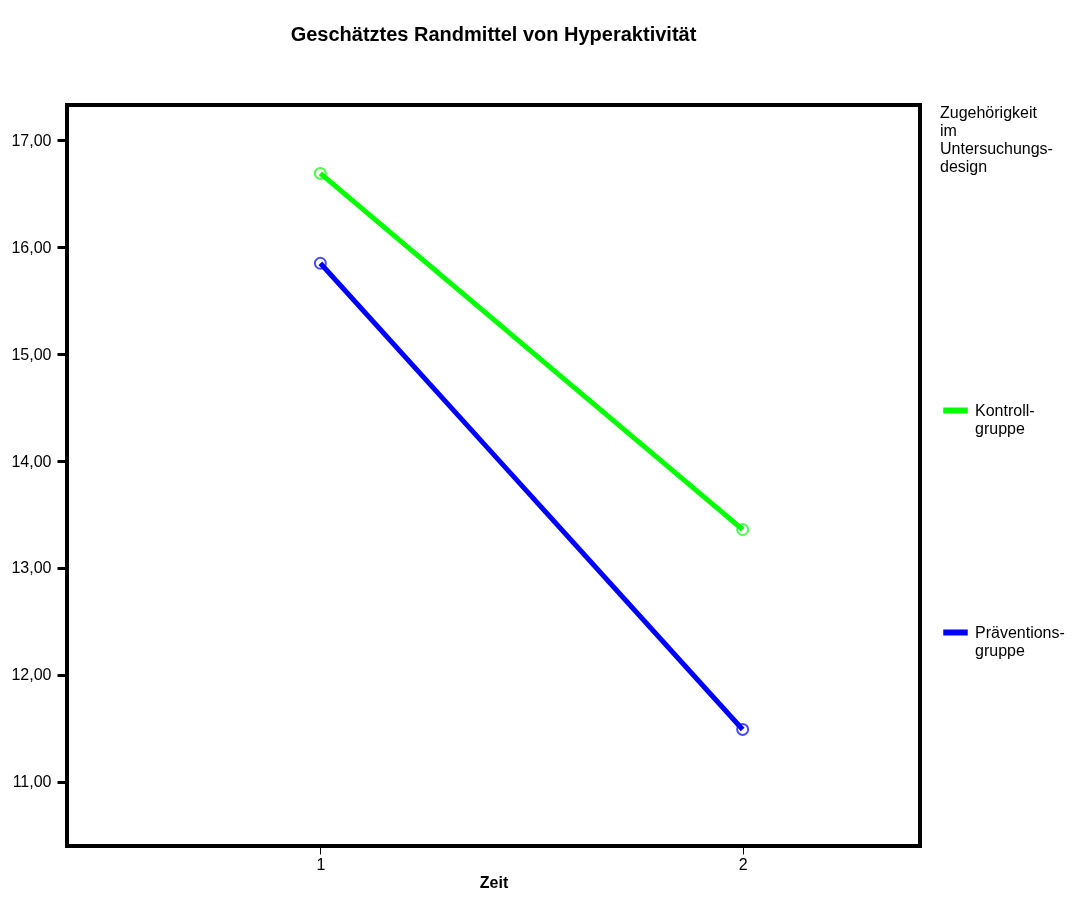  What do you see at coordinates (1005, 419) in the screenshot?
I see `legend-label: Kontroll-gruppe` at bounding box center [1005, 419].